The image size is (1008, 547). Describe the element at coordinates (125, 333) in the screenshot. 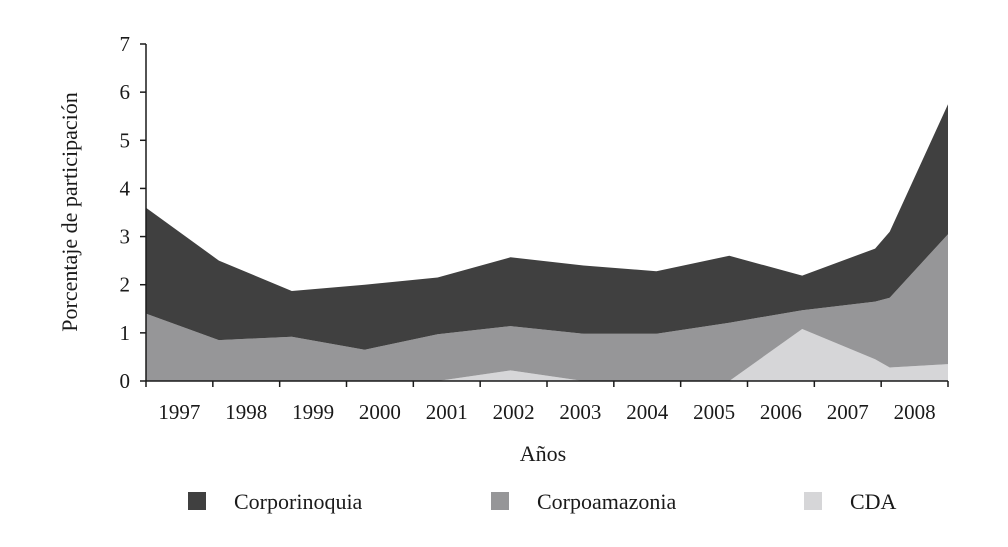

I see `y-tick-label: 1` at that location.